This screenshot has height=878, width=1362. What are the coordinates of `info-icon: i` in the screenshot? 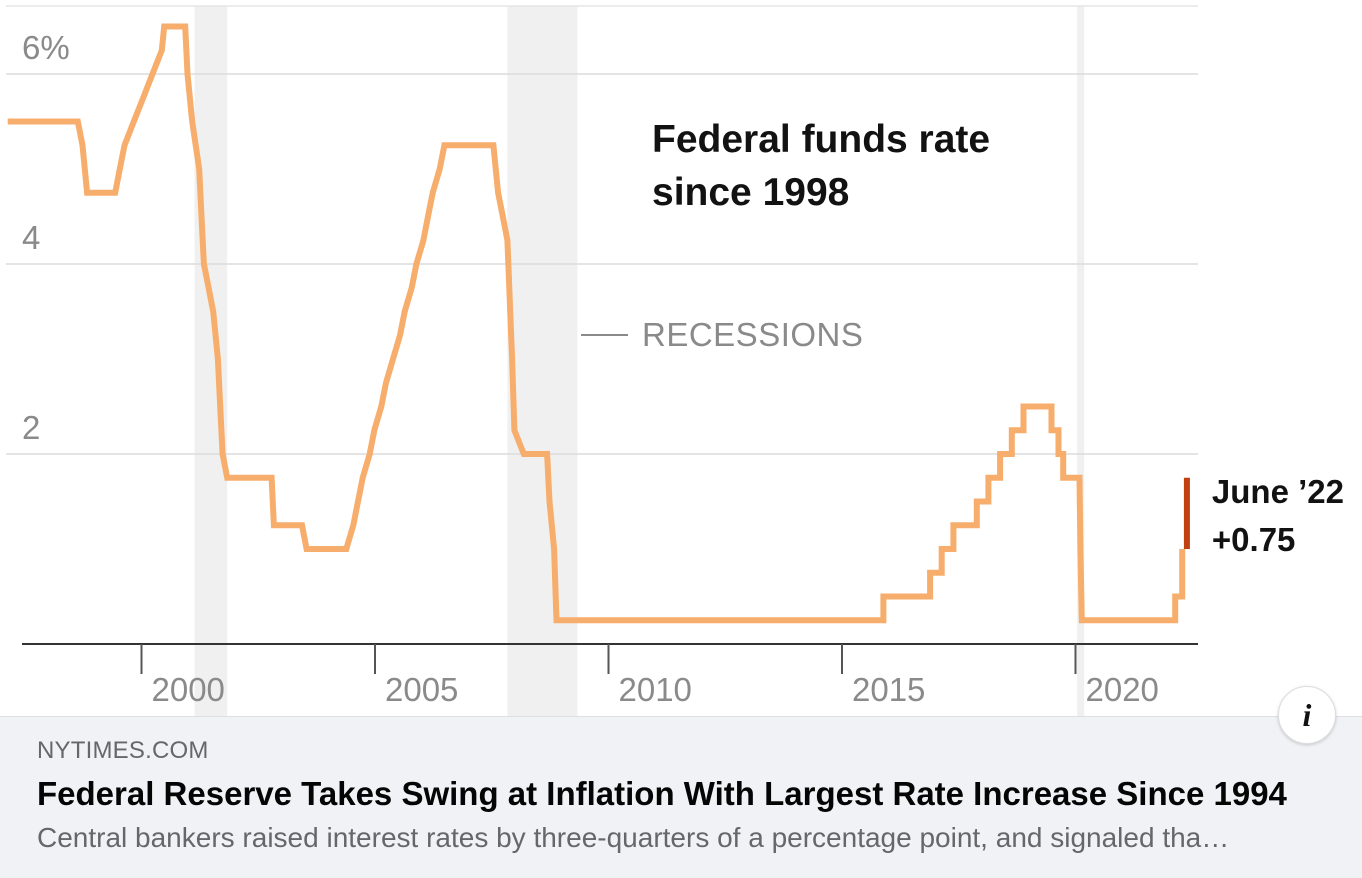 It's located at (1307, 715).